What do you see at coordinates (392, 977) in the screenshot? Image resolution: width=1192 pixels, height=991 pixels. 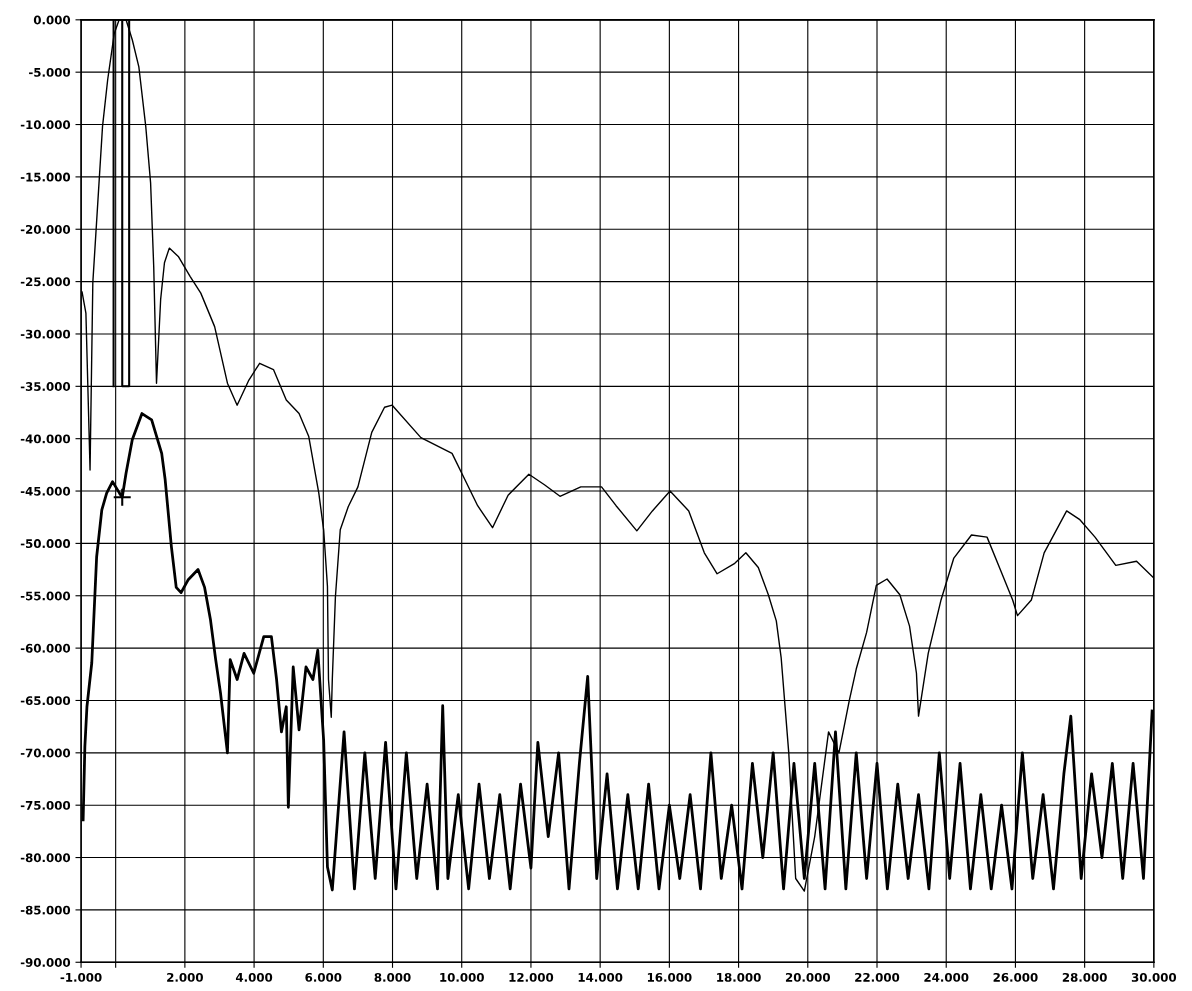 I see `x-tick-label: 8.000` at bounding box center [392, 977].